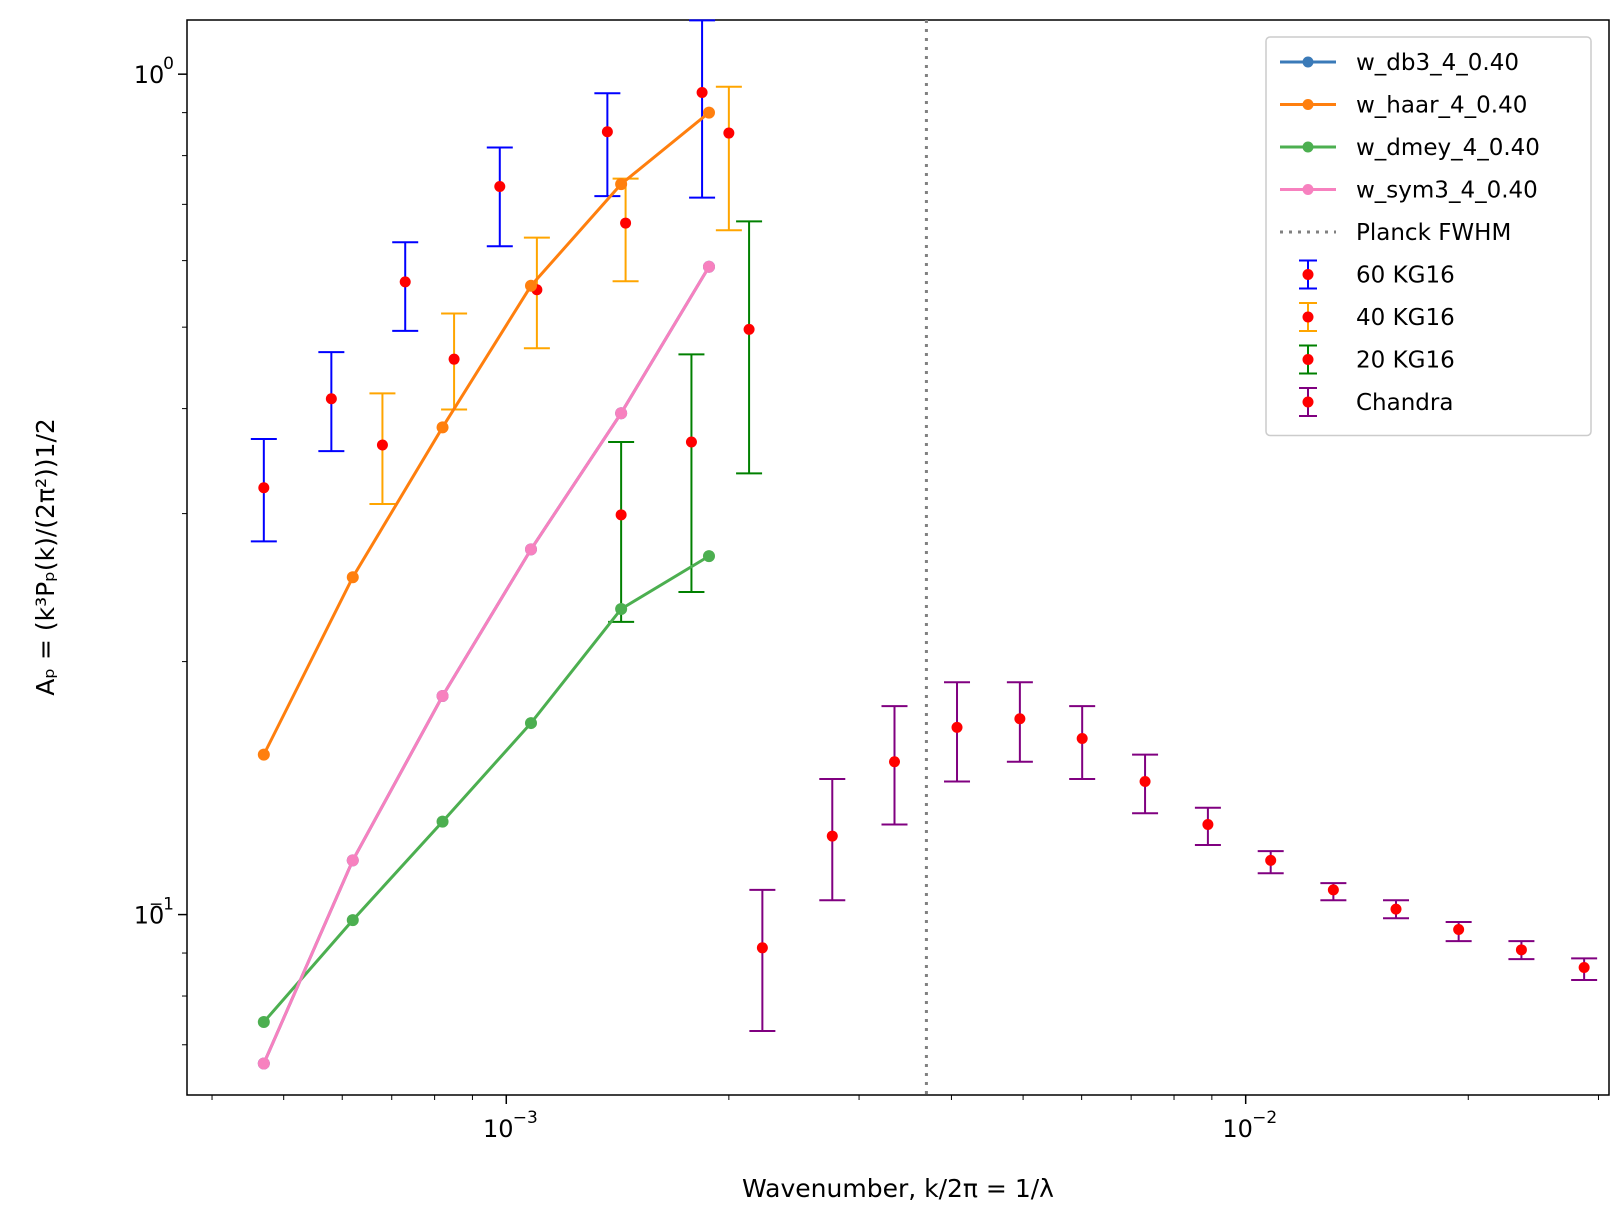 This screenshot has height=1223, width=1623. I want to click on y-axis-label: Aₚ = (k³Pₚ(k)/(2π²))1/2, so click(45, 557).